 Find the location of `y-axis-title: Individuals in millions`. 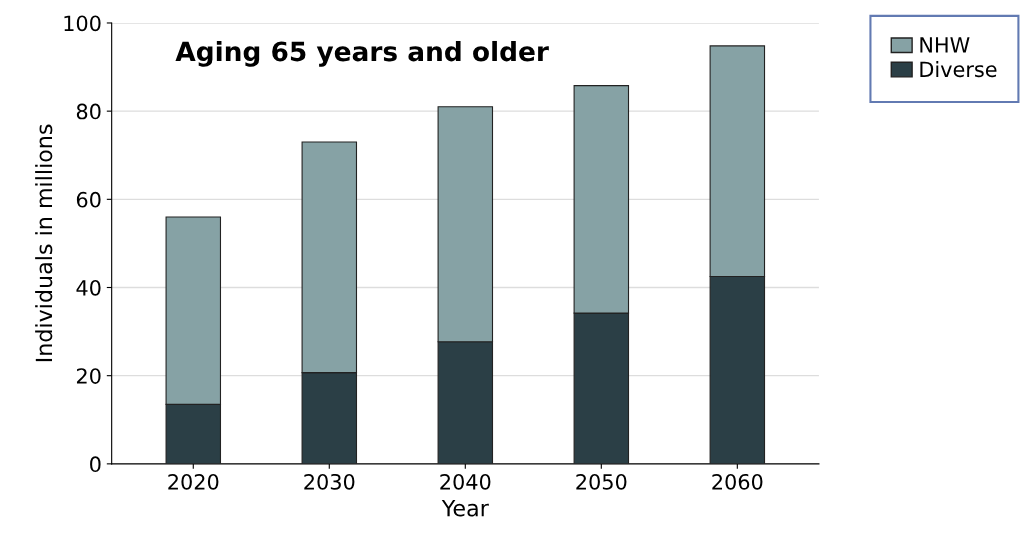

y-axis-title: Individuals in millions is located at coordinates (44, 243).